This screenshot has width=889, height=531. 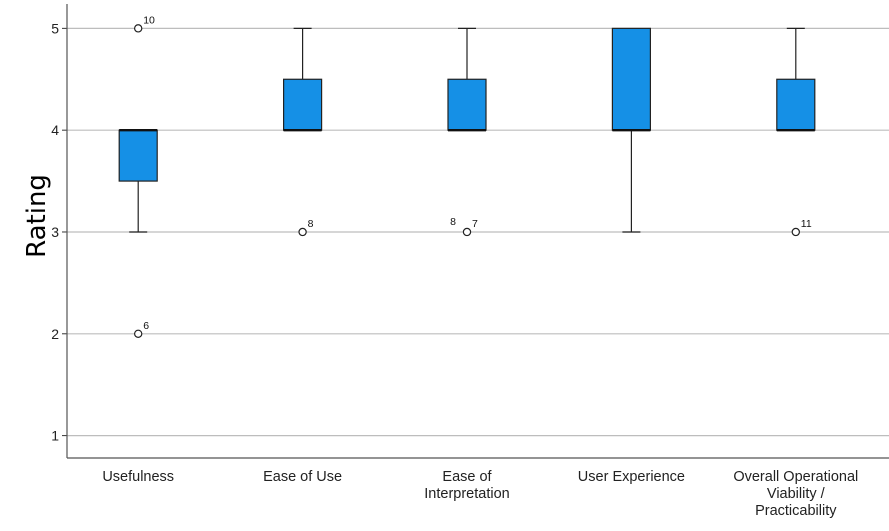 What do you see at coordinates (37, 216) in the screenshot?
I see `y-axis-title: Rating` at bounding box center [37, 216].